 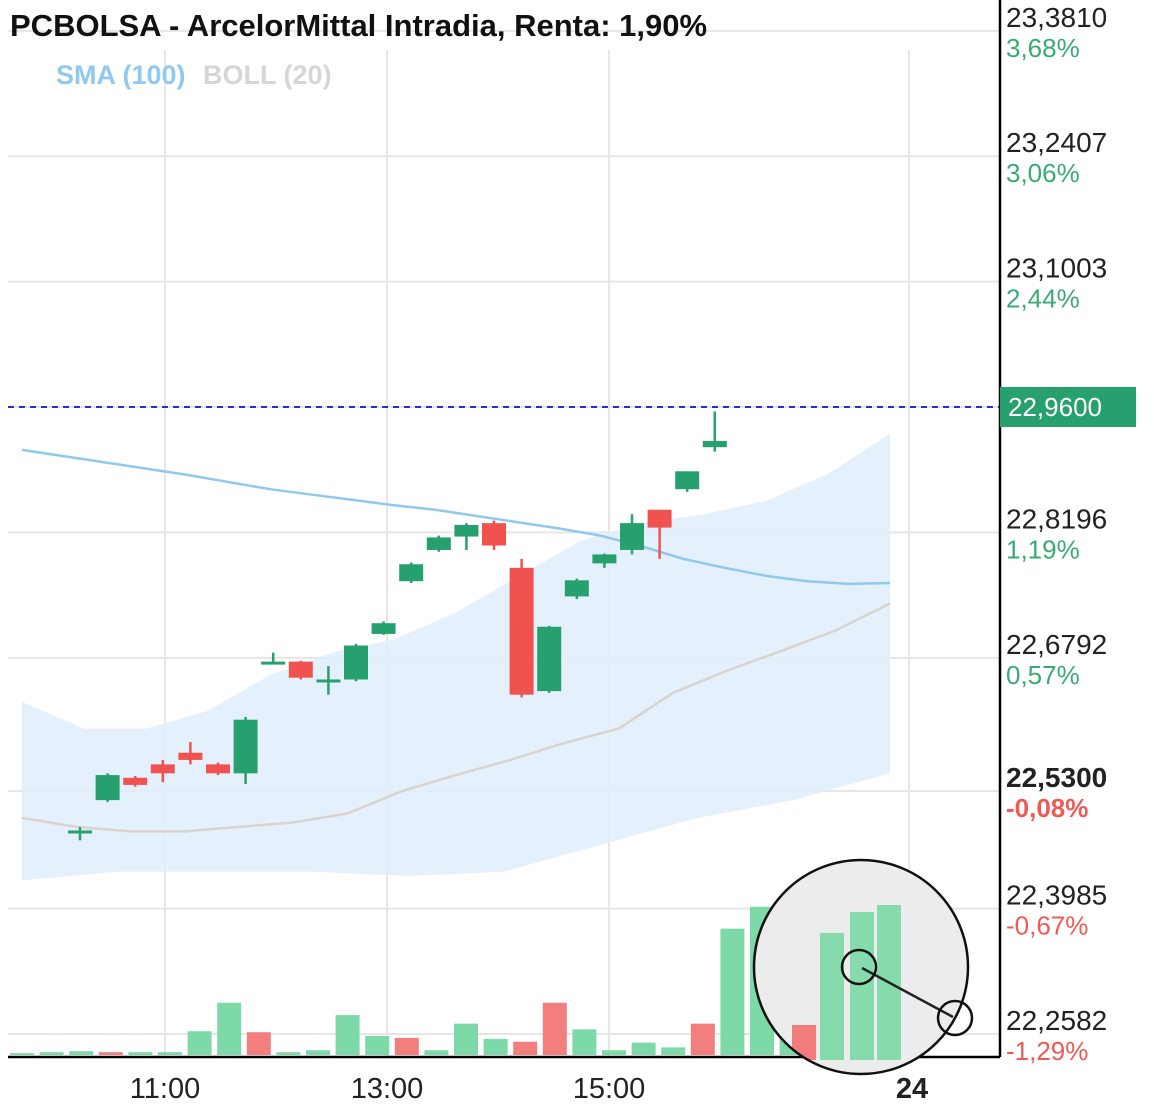 I want to click on time-tick-label: 13:00, so click(x=387, y=1089).